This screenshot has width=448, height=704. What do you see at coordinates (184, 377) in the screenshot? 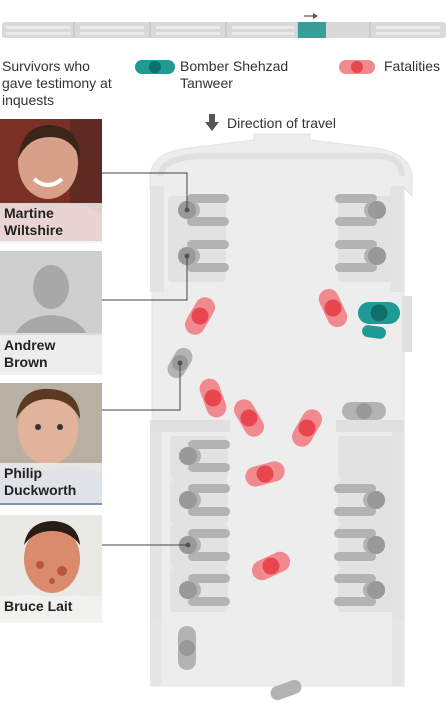
I see `survivor-markers` at bounding box center [184, 377].